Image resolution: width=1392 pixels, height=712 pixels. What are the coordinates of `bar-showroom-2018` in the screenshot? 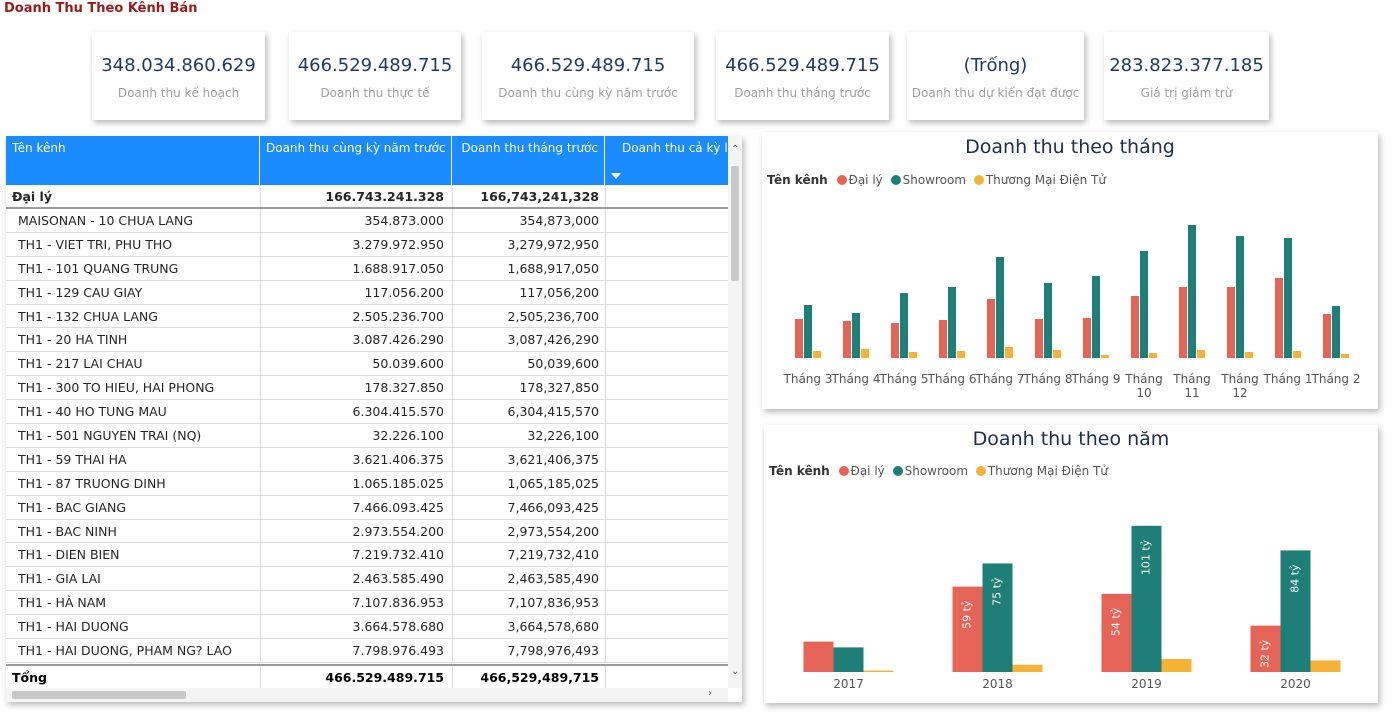 It's located at (997, 617).